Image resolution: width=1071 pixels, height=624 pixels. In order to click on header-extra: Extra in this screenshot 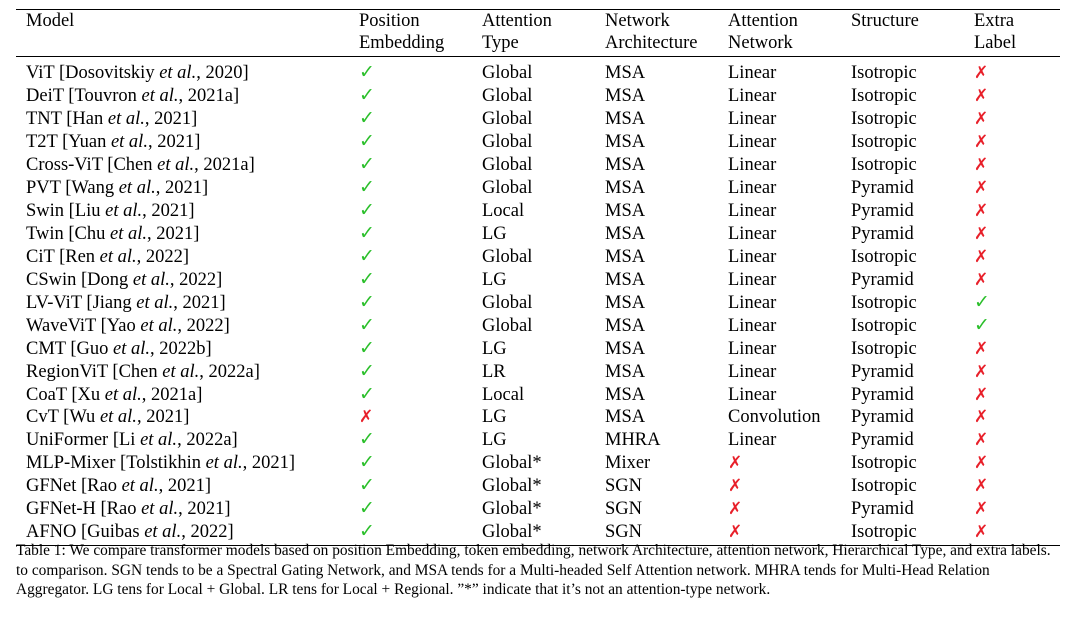, I will do `click(1012, 20)`.